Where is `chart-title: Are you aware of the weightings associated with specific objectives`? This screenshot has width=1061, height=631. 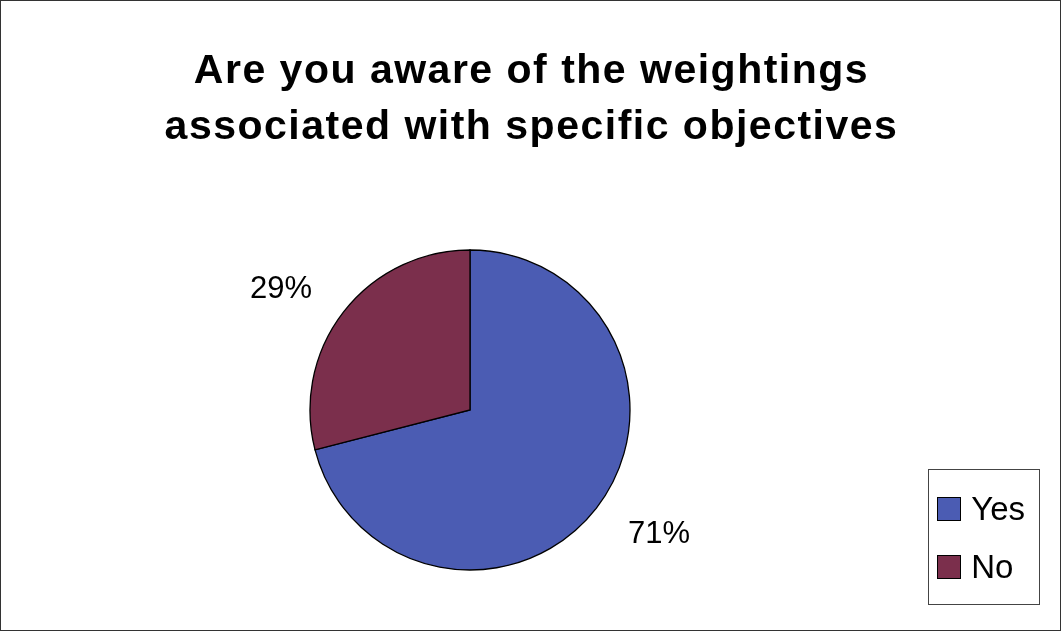 chart-title: Are you aware of the weightings associated with specific objectives is located at coordinates (531, 97).